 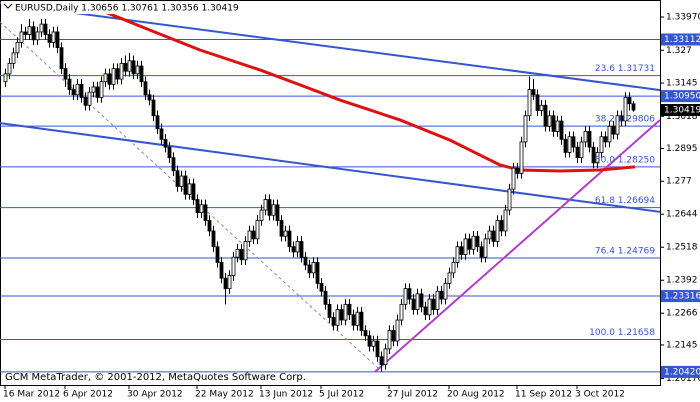 What do you see at coordinates (679, 51) in the screenshot?
I see `y-tick-label: 1.327` at bounding box center [679, 51].